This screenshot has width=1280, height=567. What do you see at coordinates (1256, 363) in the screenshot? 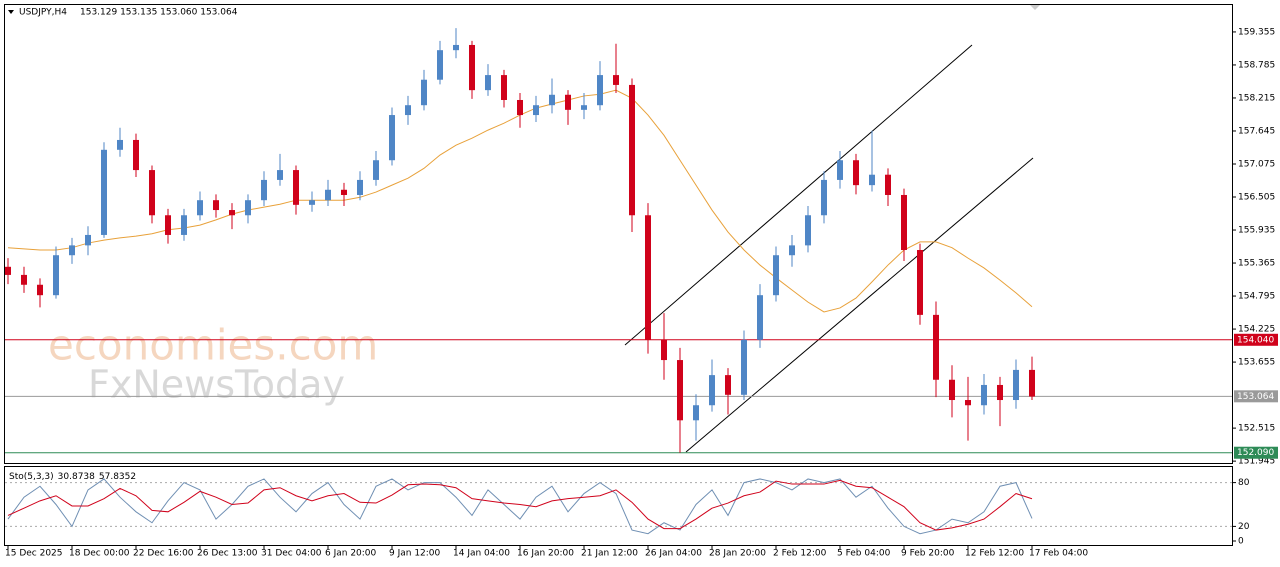
I see `y-tick-label: 153.655` at bounding box center [1256, 363].